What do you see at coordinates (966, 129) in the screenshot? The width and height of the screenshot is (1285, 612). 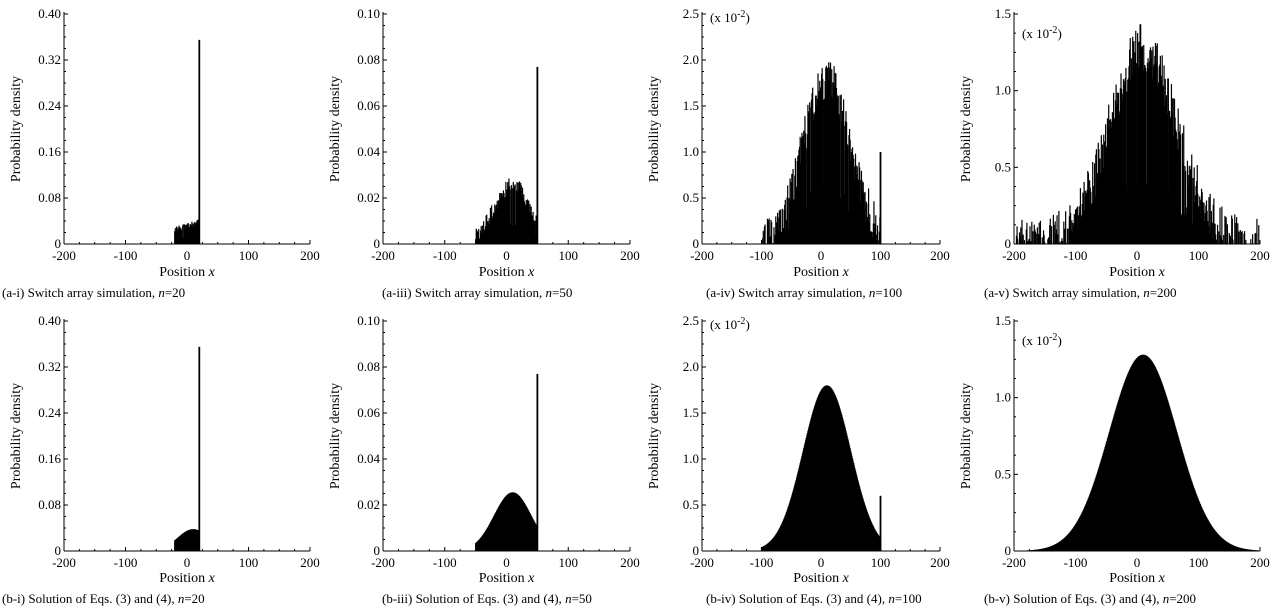 I see `y-axis-label: Probability density` at bounding box center [966, 129].